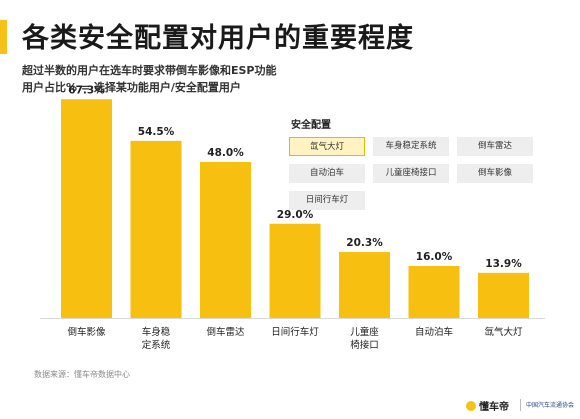  Describe the element at coordinates (82, 374) in the screenshot. I see `data-source: 数据来源：懂车帝数据中心` at that location.